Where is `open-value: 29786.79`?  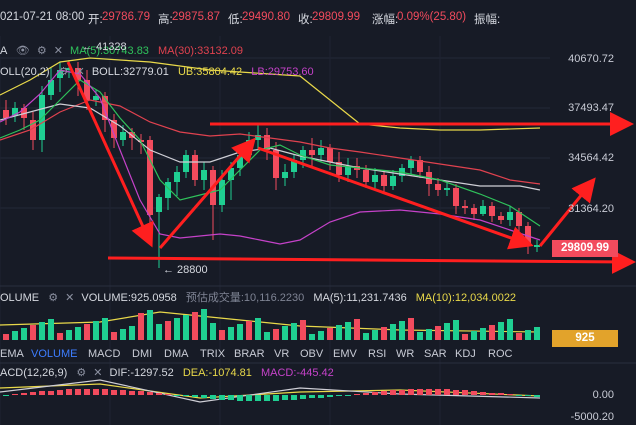 open-value: 29786.79 is located at coordinates (126, 17).